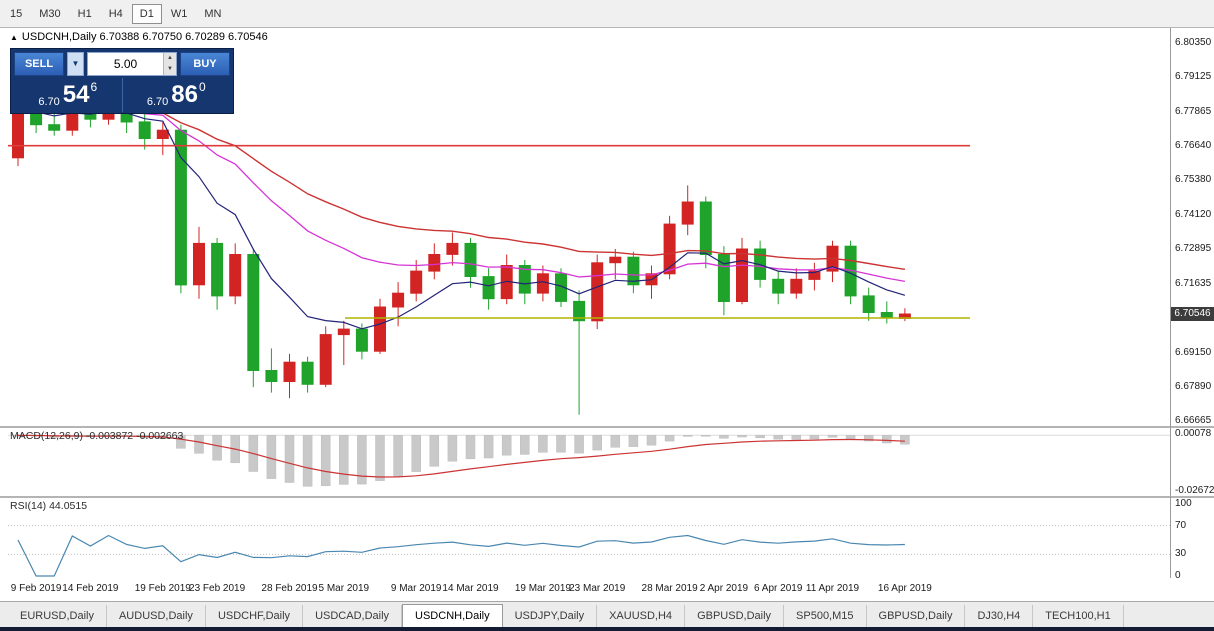 This screenshot has height=631, width=1214. Describe the element at coordinates (724, 588) in the screenshot. I see `date-label: 2 Apr 2019` at that location.